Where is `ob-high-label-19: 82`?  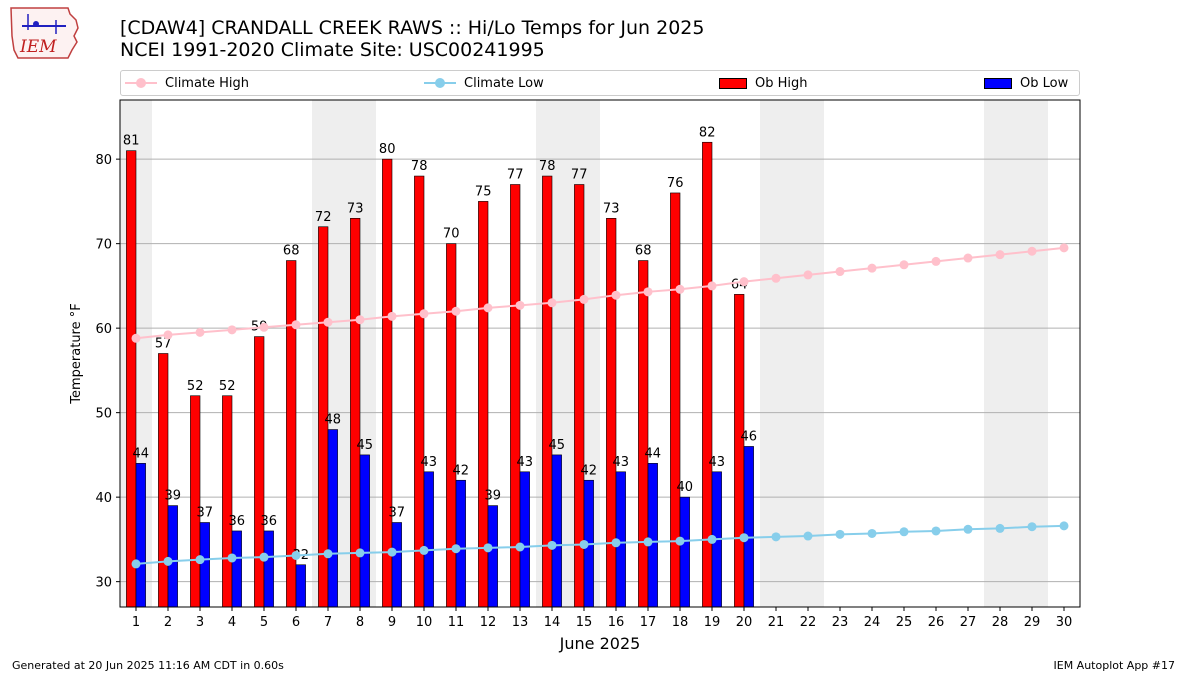 ob-high-label-19: 82 is located at coordinates (707, 132).